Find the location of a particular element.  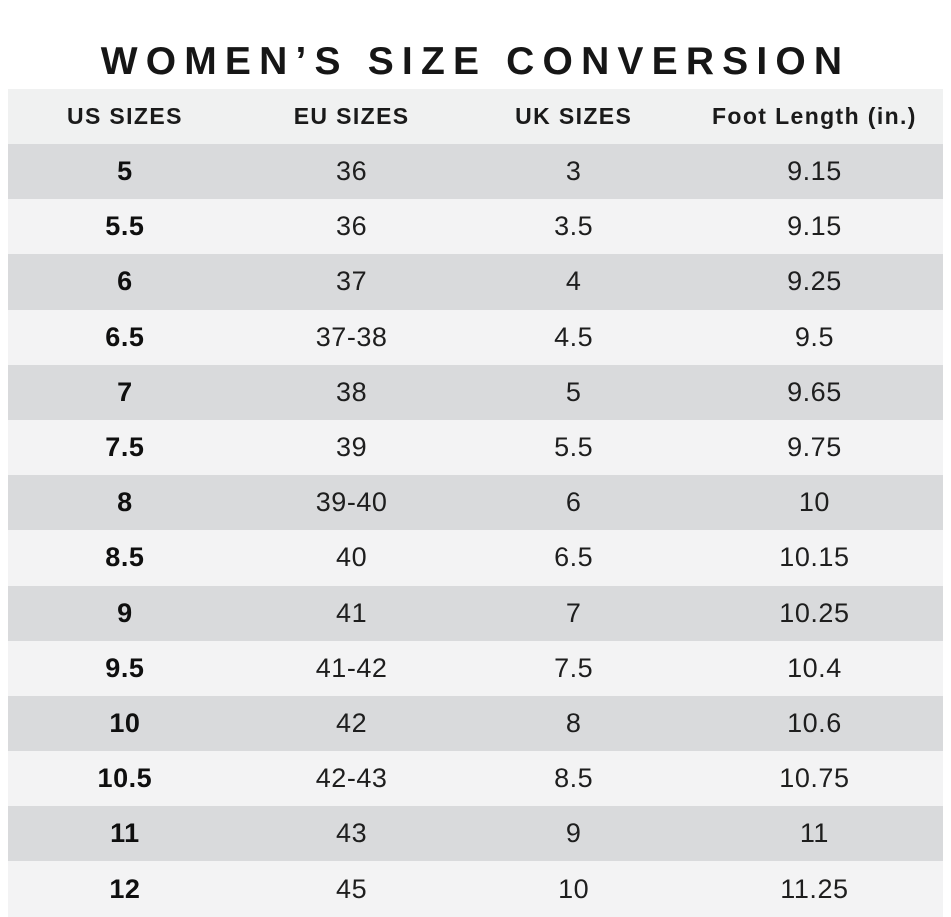

table-row: 12 45 10 11.25 is located at coordinates (475, 889).